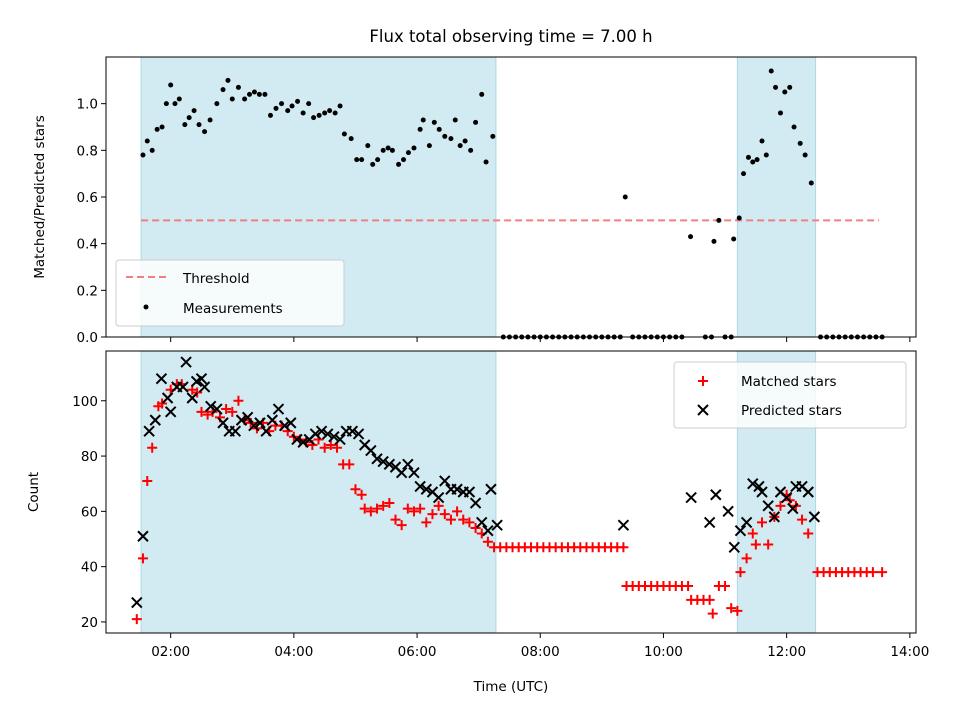 This screenshot has height=720, width=960. Describe the element at coordinates (663, 652) in the screenshot. I see `x-tick-label: 10:00` at that location.